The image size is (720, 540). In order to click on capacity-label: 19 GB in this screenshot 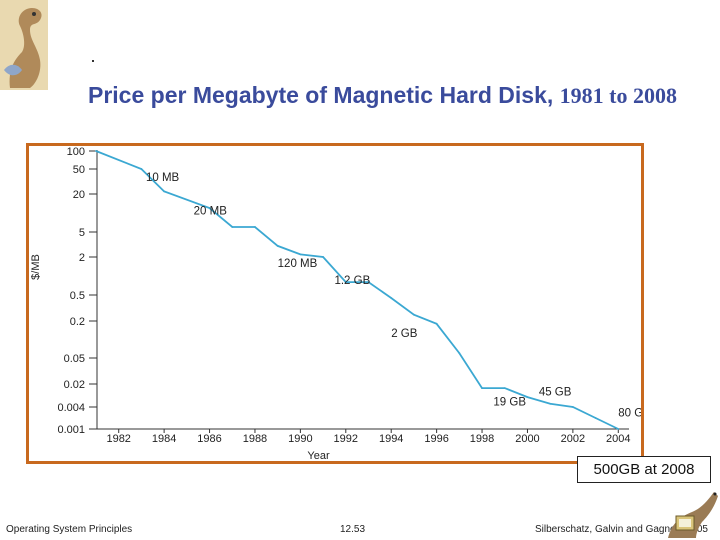, I will do `click(509, 402)`.